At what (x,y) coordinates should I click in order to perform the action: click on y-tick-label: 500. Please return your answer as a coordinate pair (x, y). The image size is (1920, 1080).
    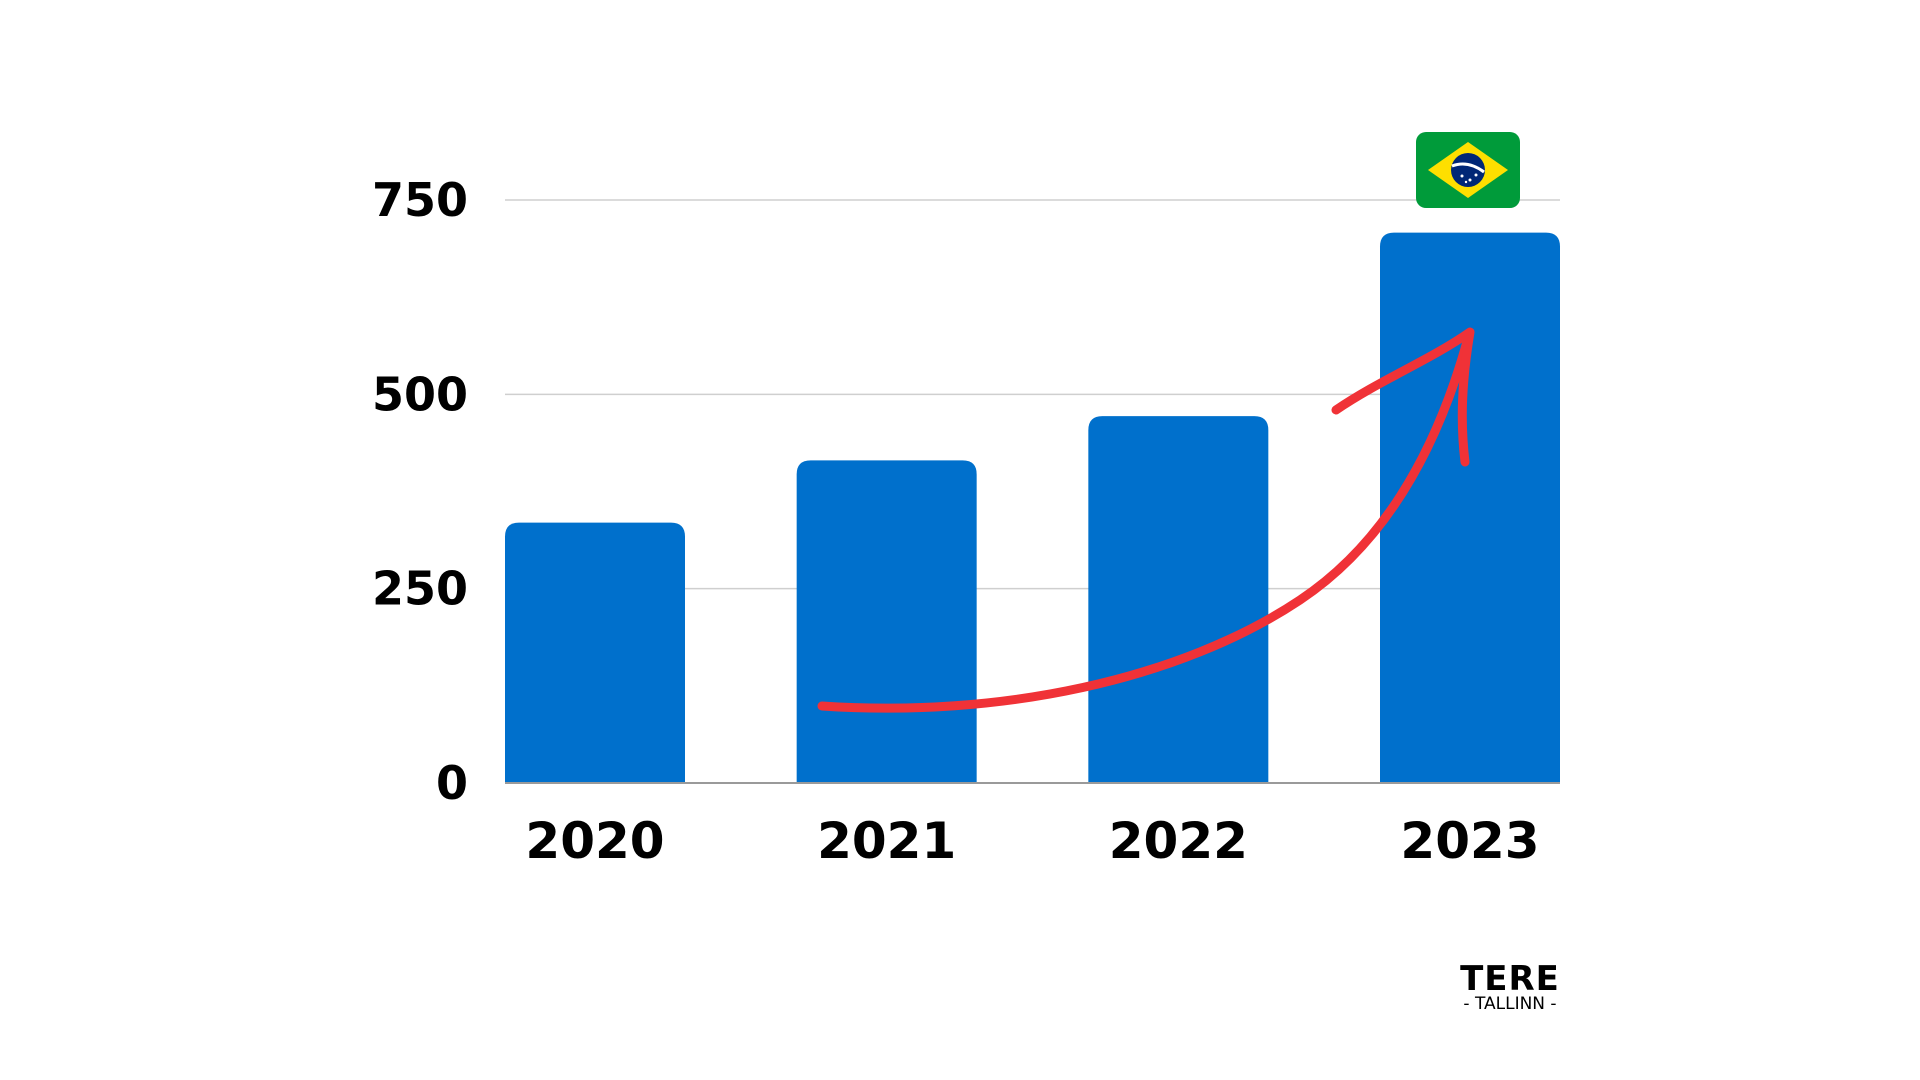
    Looking at the image, I should click on (420, 394).